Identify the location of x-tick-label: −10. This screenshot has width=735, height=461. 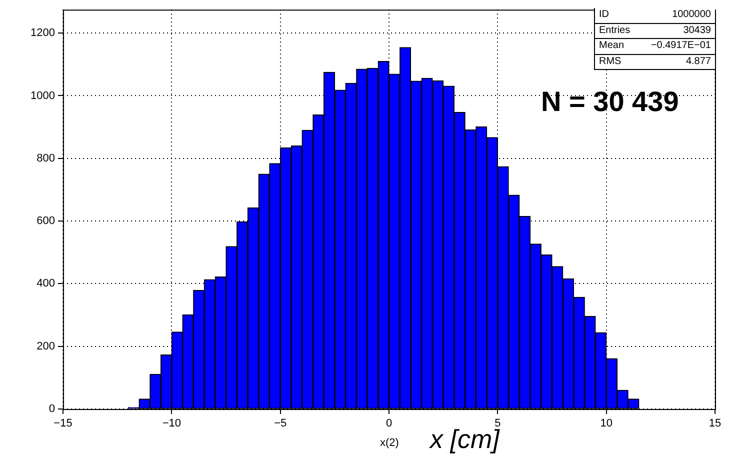
(172, 424).